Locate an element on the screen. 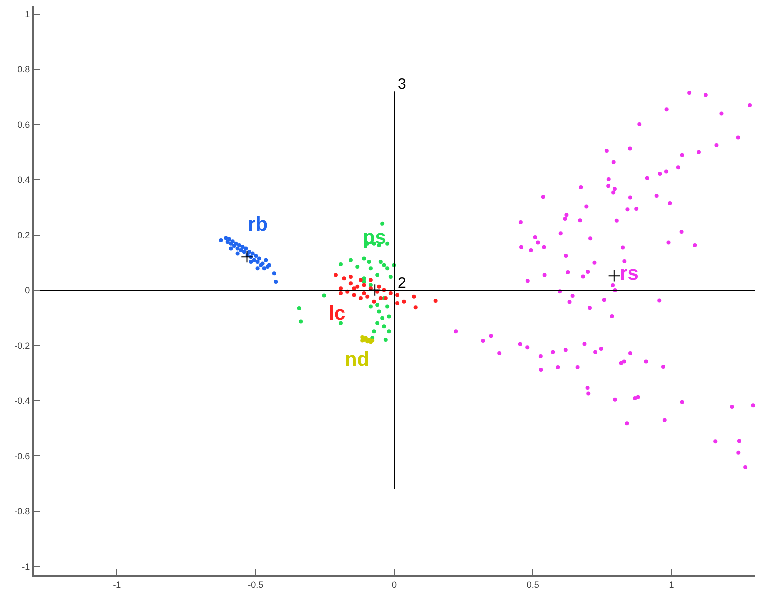 The height and width of the screenshot is (593, 757). y-tick-label: -0.4 is located at coordinates (22, 401).